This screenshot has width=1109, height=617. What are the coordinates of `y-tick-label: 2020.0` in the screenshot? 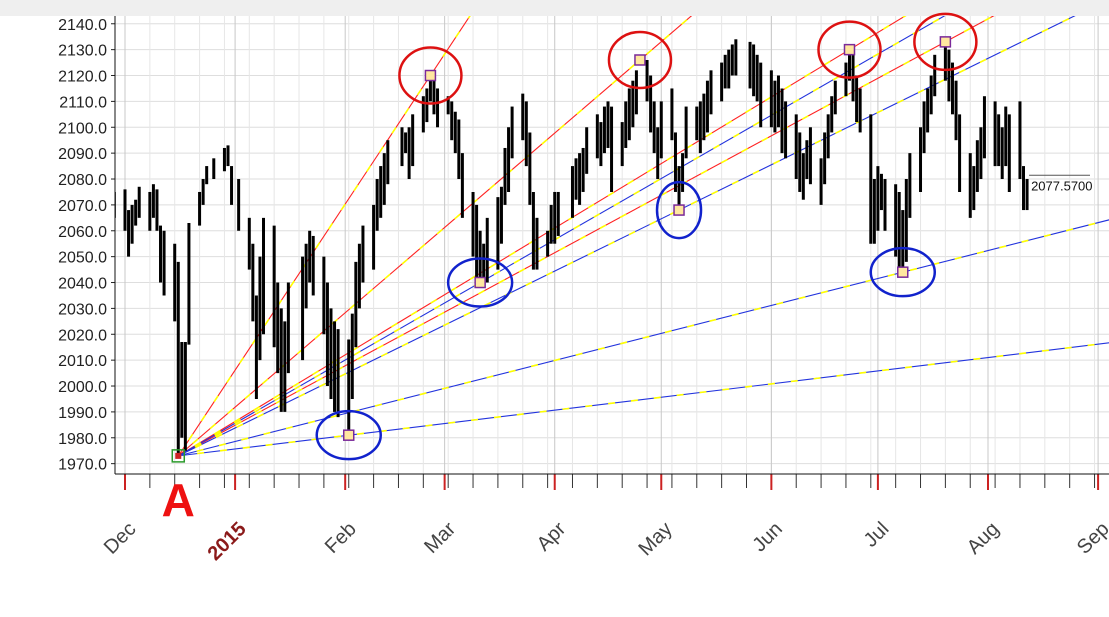 It's located at (82, 335).